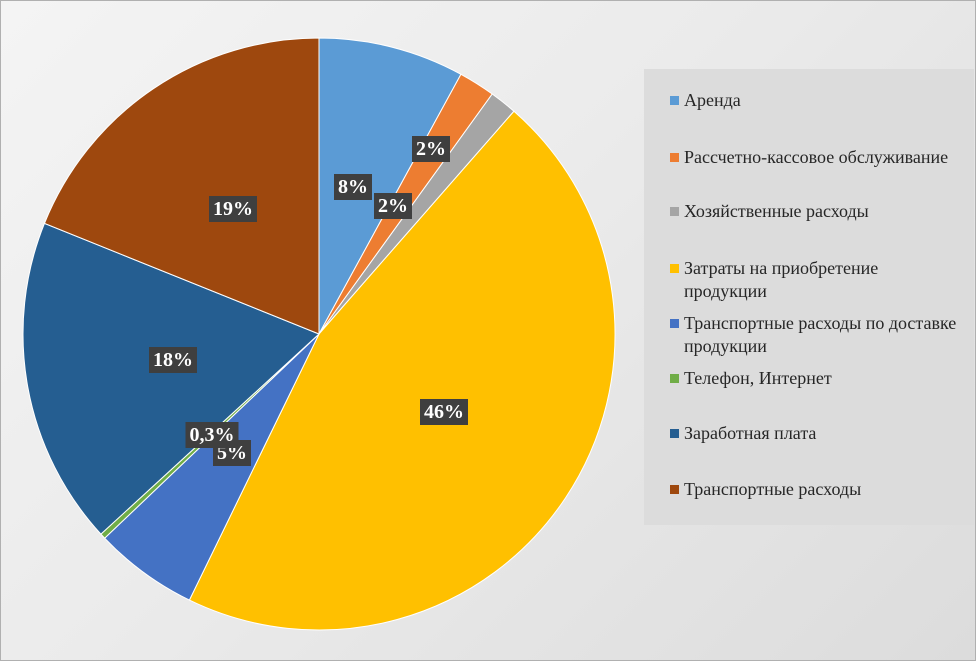 This screenshot has height=662, width=976. Describe the element at coordinates (773, 489) in the screenshot. I see `legend-label: Транспортные расходы` at that location.